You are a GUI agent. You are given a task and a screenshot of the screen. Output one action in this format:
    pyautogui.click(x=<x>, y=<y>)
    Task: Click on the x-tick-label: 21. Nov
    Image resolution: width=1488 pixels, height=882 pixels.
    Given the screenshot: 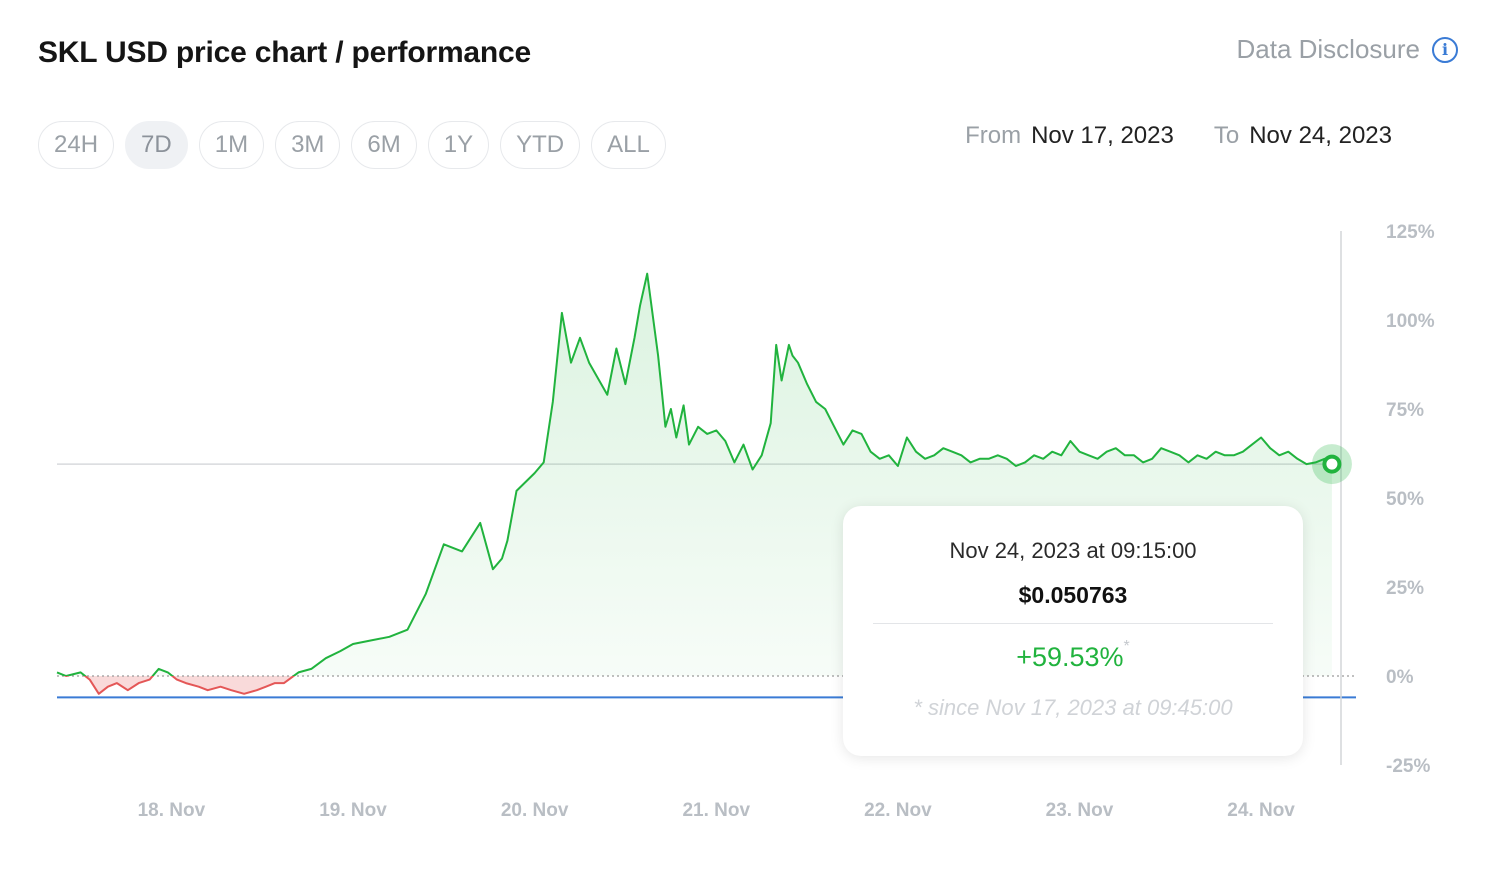 What is the action you would take?
    pyautogui.click(x=716, y=810)
    